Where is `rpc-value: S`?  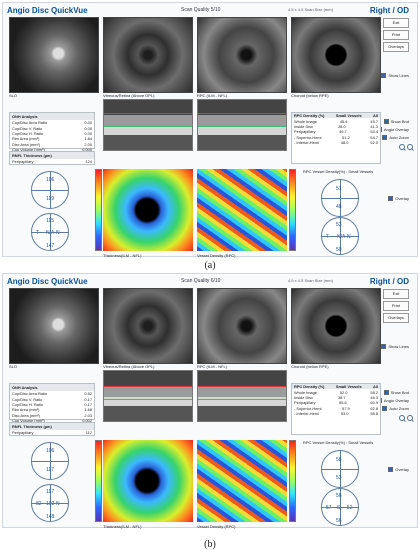
rpc-value: S is located at coordinates (339, 508).